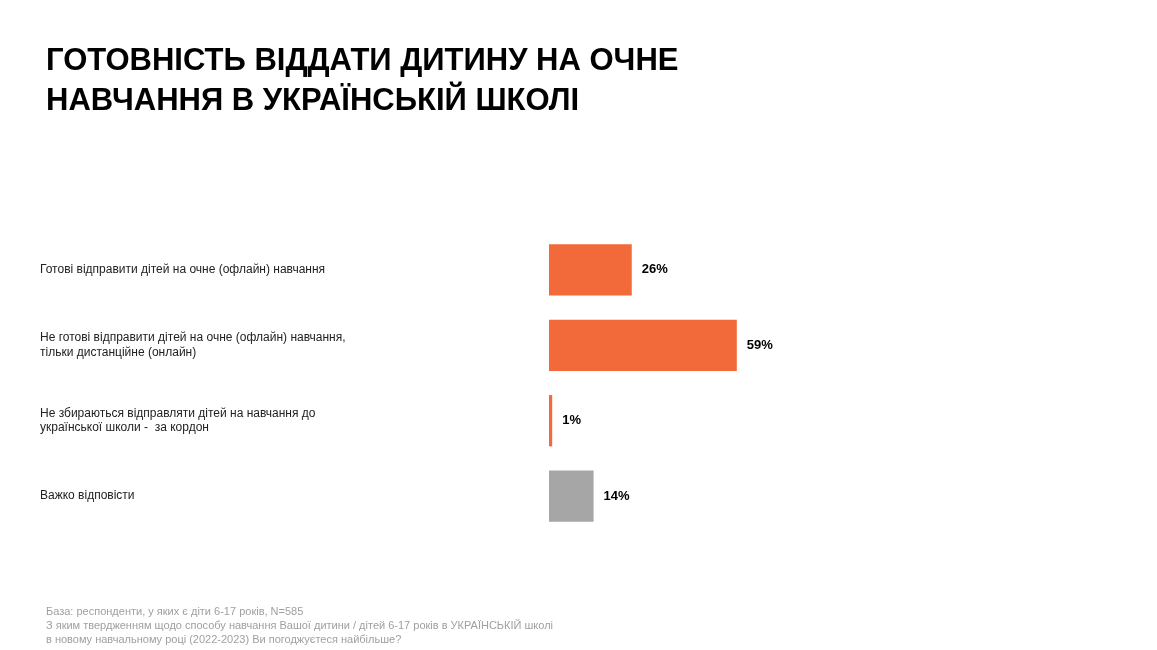  Describe the element at coordinates (224, 639) in the screenshot. I see `text: в новому навчальному році (2022-2023) Ви погоджуєтеся найбільше?` at that location.